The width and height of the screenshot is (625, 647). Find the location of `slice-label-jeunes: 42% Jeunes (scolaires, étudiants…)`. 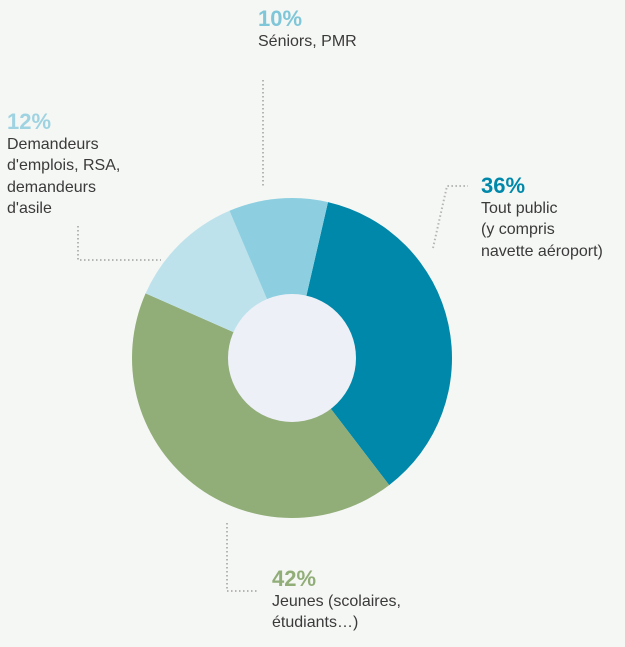

slice-label-jeunes: 42% Jeunes (scolaires, étudiants…) is located at coordinates (336, 600).